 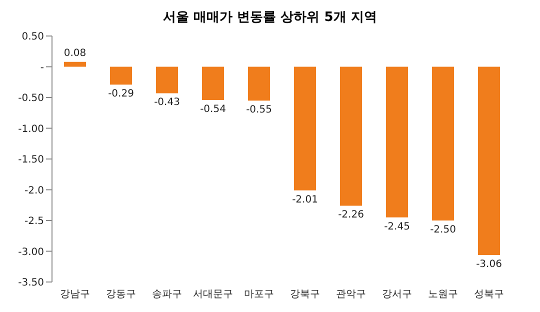 What do you see at coordinates (31, 160) in the screenshot?
I see `y-tick-label: -1.50` at bounding box center [31, 160].